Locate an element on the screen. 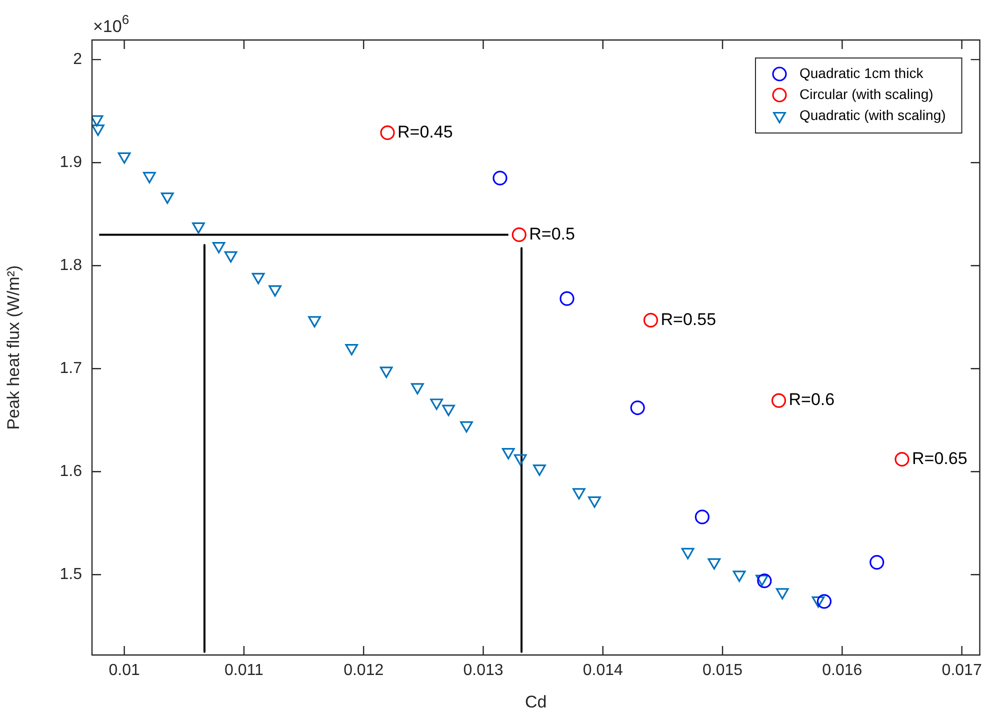 The width and height of the screenshot is (988, 717). x-tick-label: 0.014 is located at coordinates (602, 671).